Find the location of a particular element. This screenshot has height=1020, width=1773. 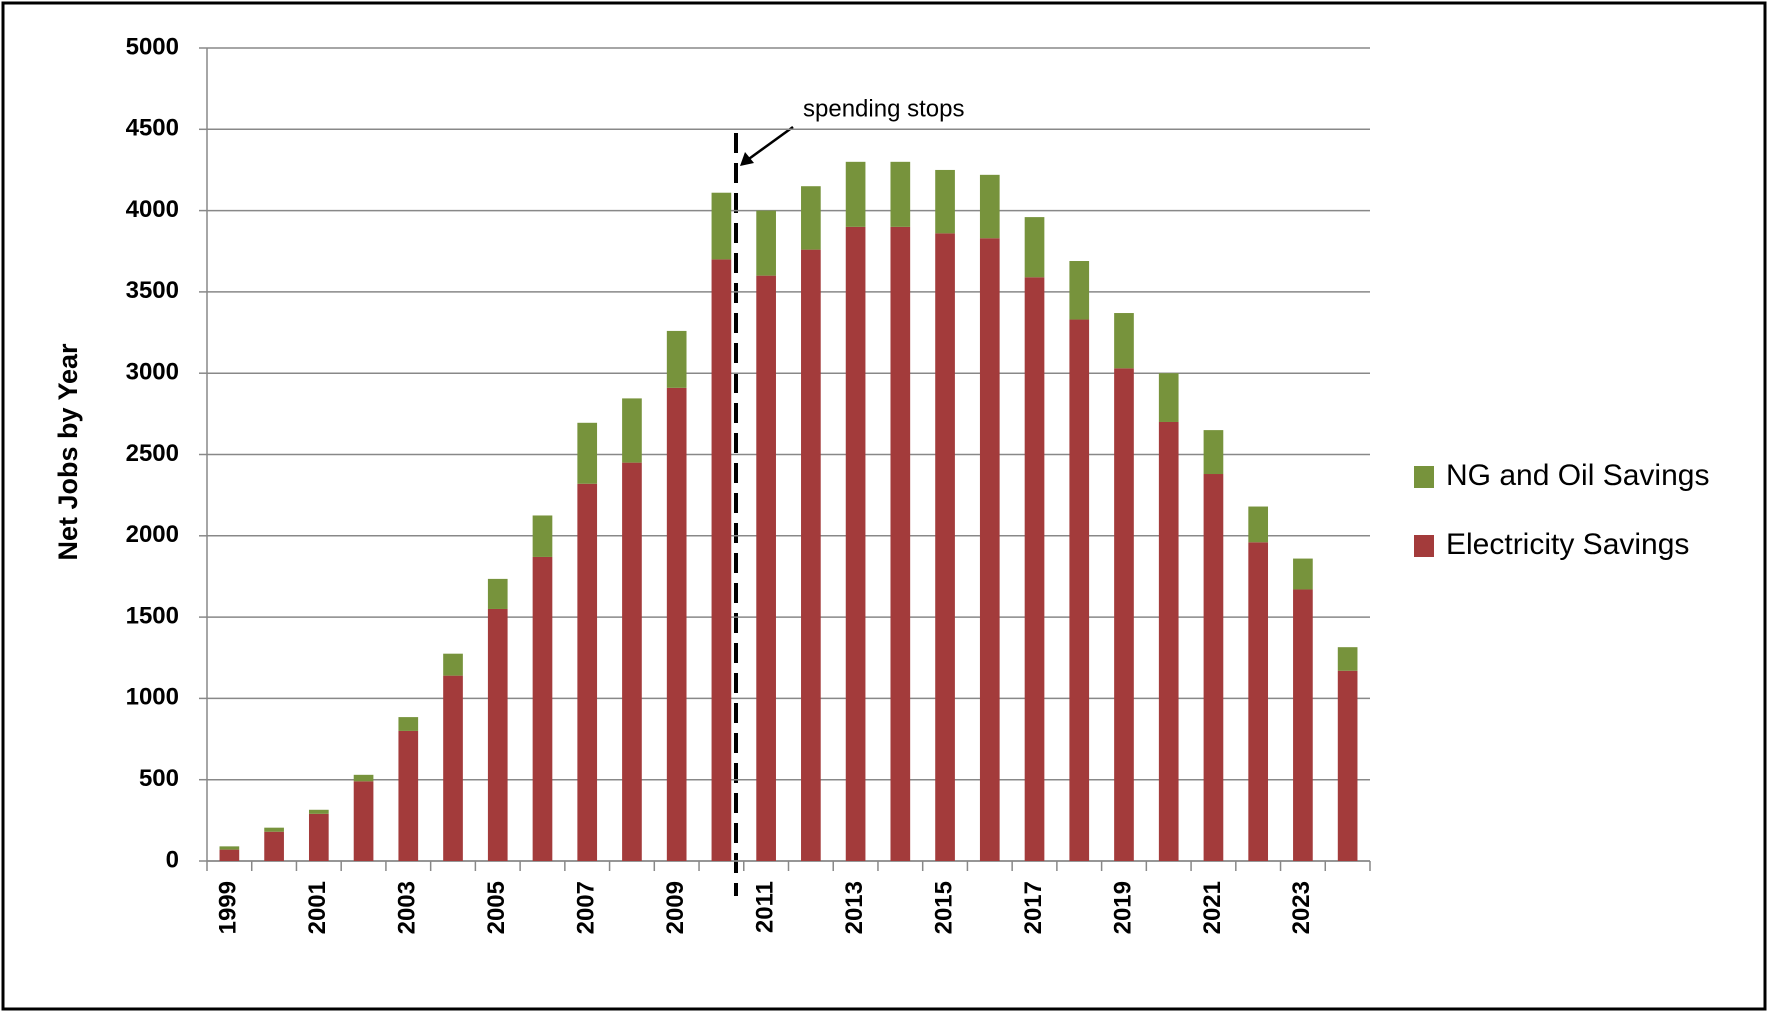

x-tick-label: 2007 is located at coordinates (586, 907).